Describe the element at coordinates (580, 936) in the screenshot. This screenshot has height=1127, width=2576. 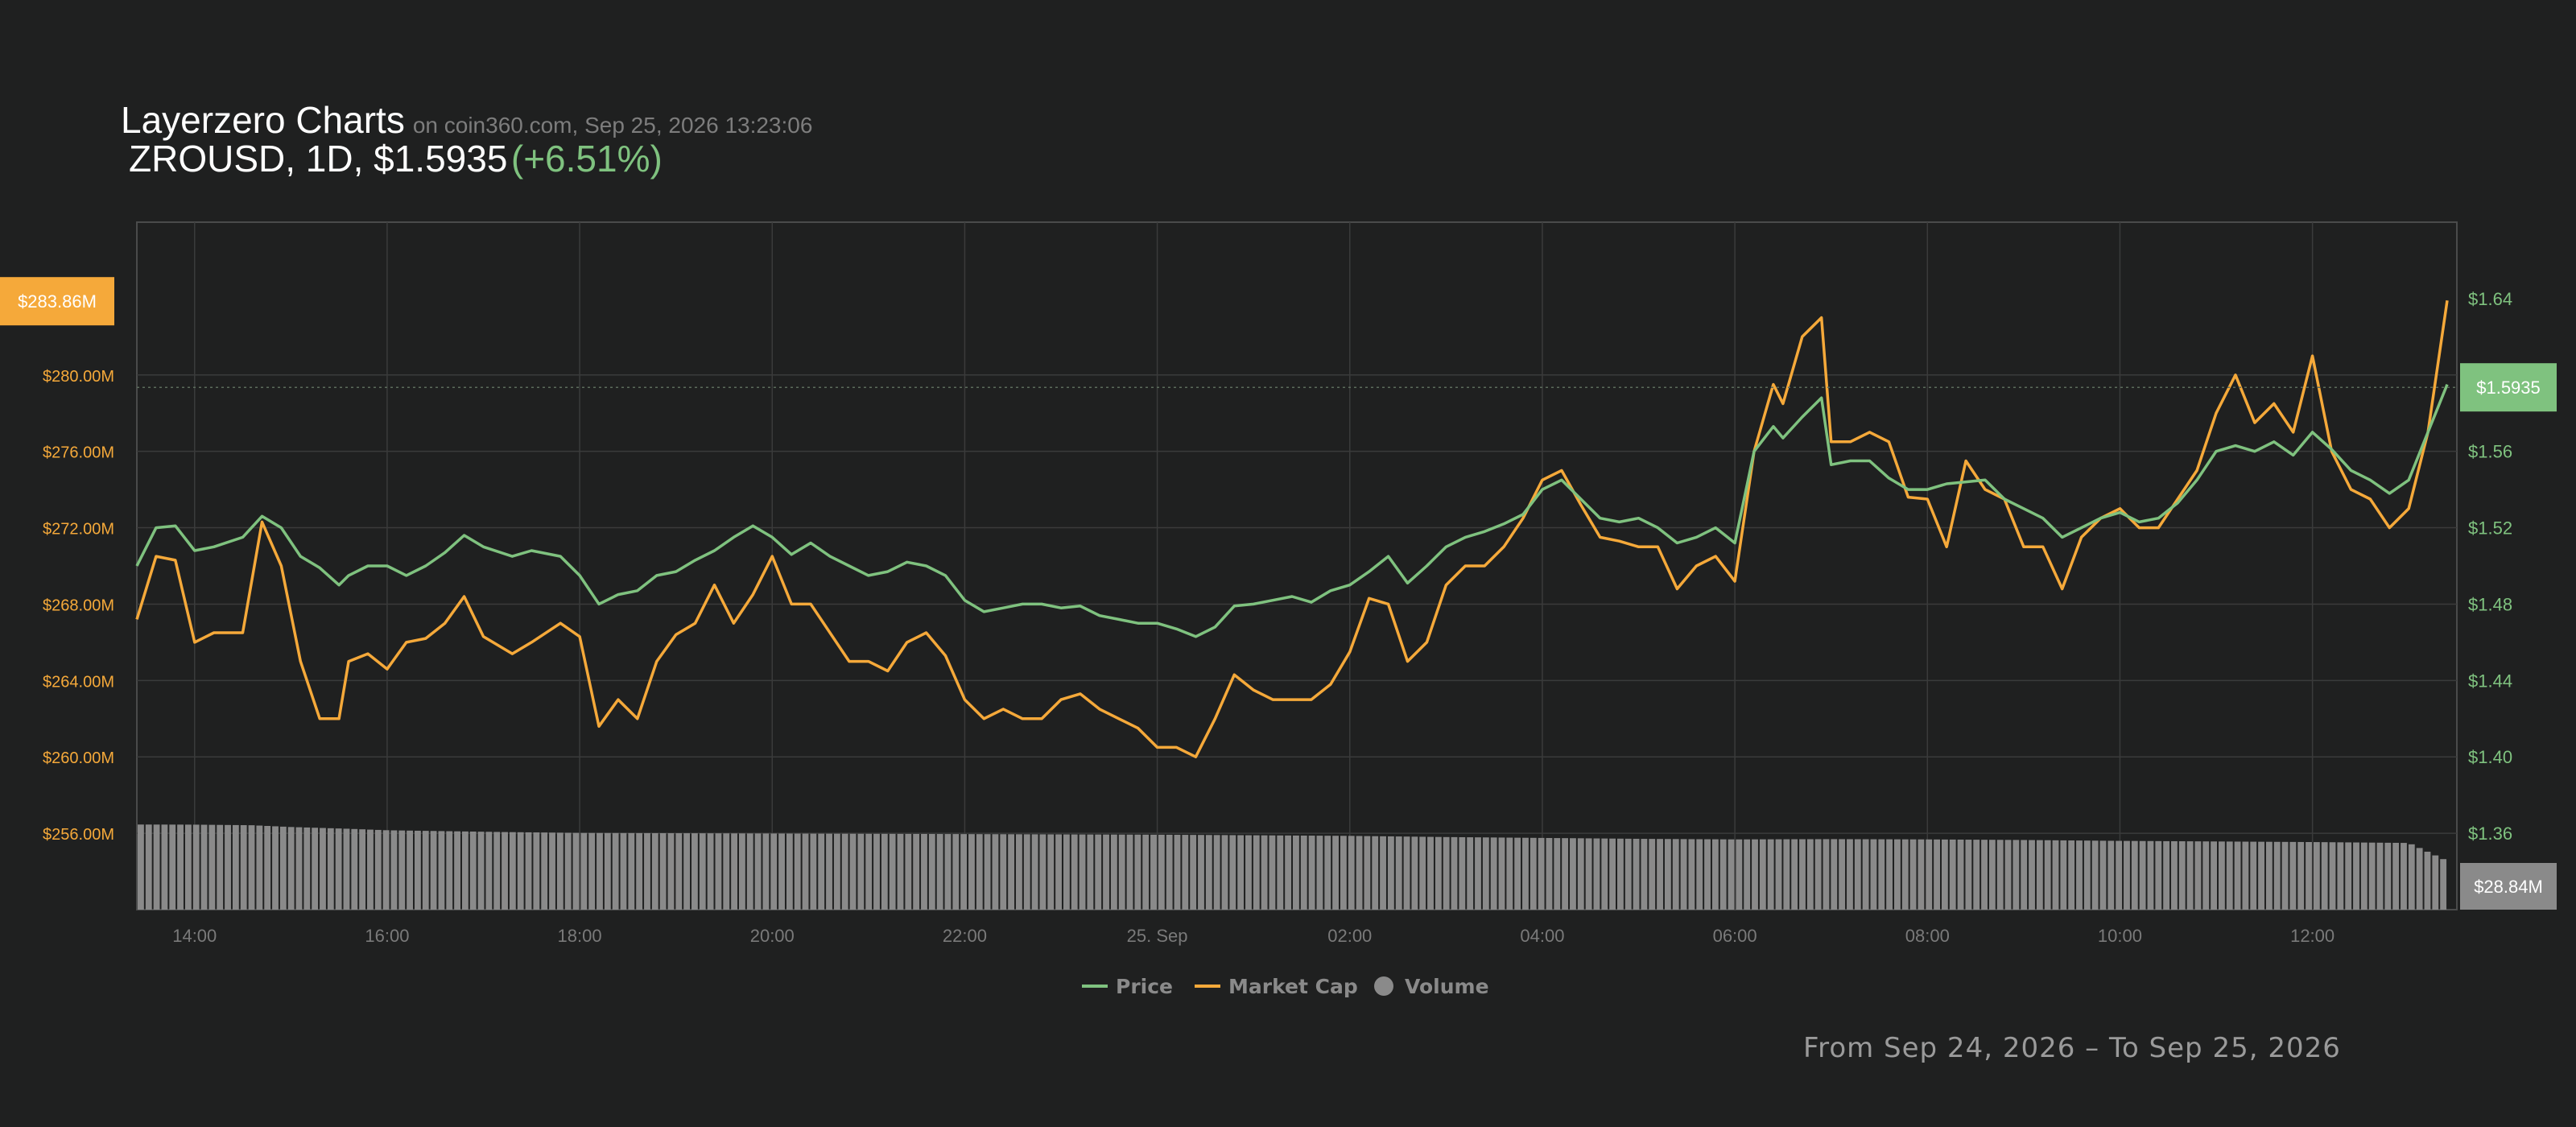
I see `x-tick-label: 18:00` at that location.